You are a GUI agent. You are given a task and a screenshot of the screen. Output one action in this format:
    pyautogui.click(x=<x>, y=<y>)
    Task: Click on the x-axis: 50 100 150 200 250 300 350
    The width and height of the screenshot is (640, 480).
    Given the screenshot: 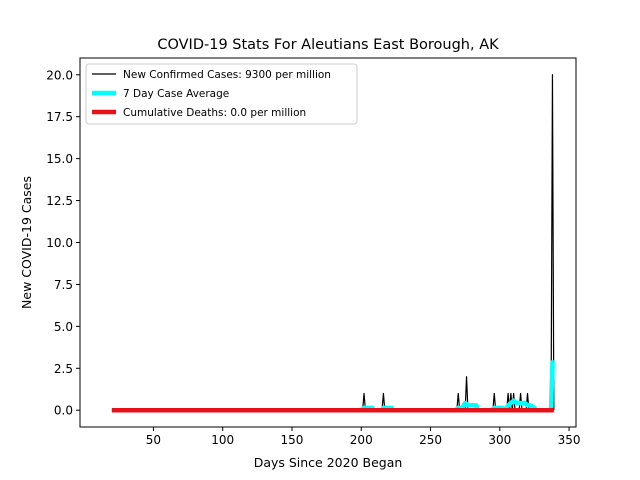 What is the action you would take?
    pyautogui.click(x=363, y=437)
    